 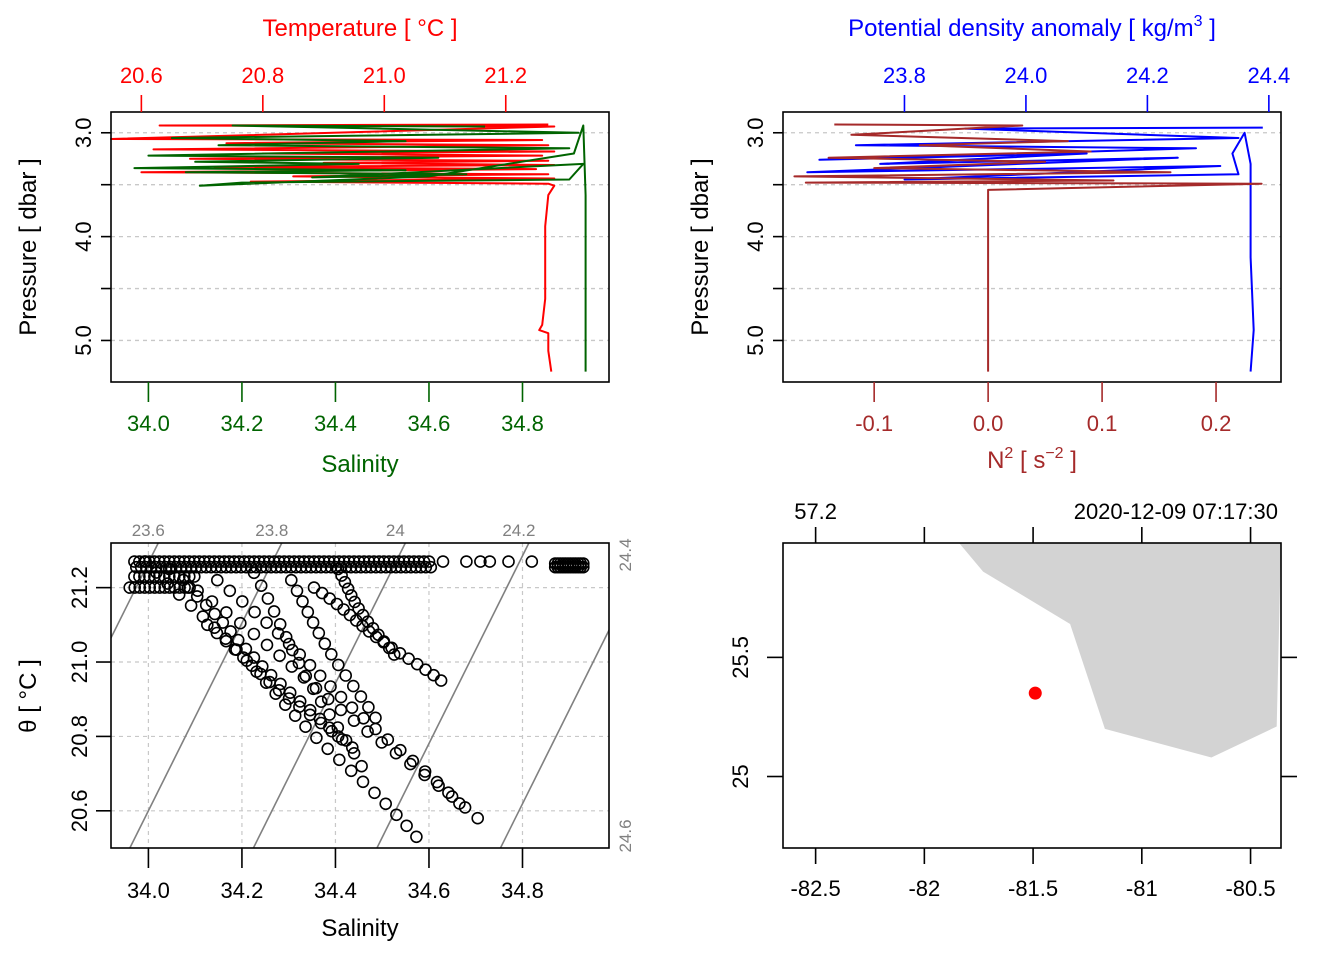 What do you see at coordinates (505, 75) in the screenshot?
I see `x-top-tick-label: 21.2` at bounding box center [505, 75].